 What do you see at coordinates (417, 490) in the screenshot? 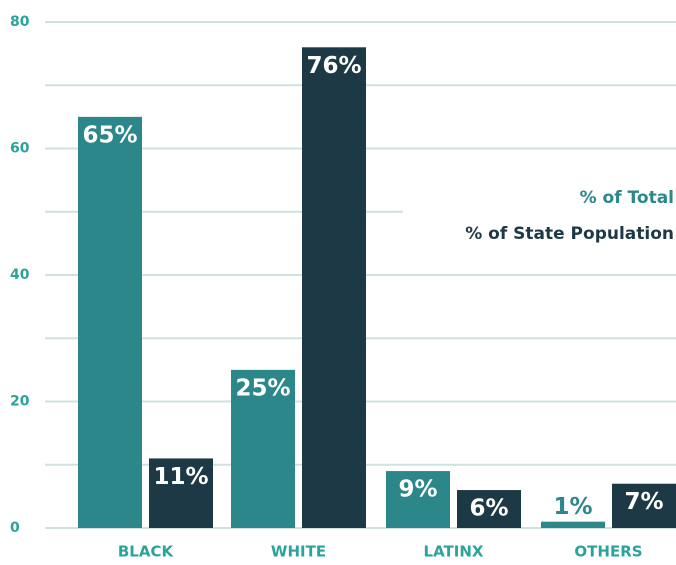
I see `value-label: 9%` at bounding box center [417, 490].